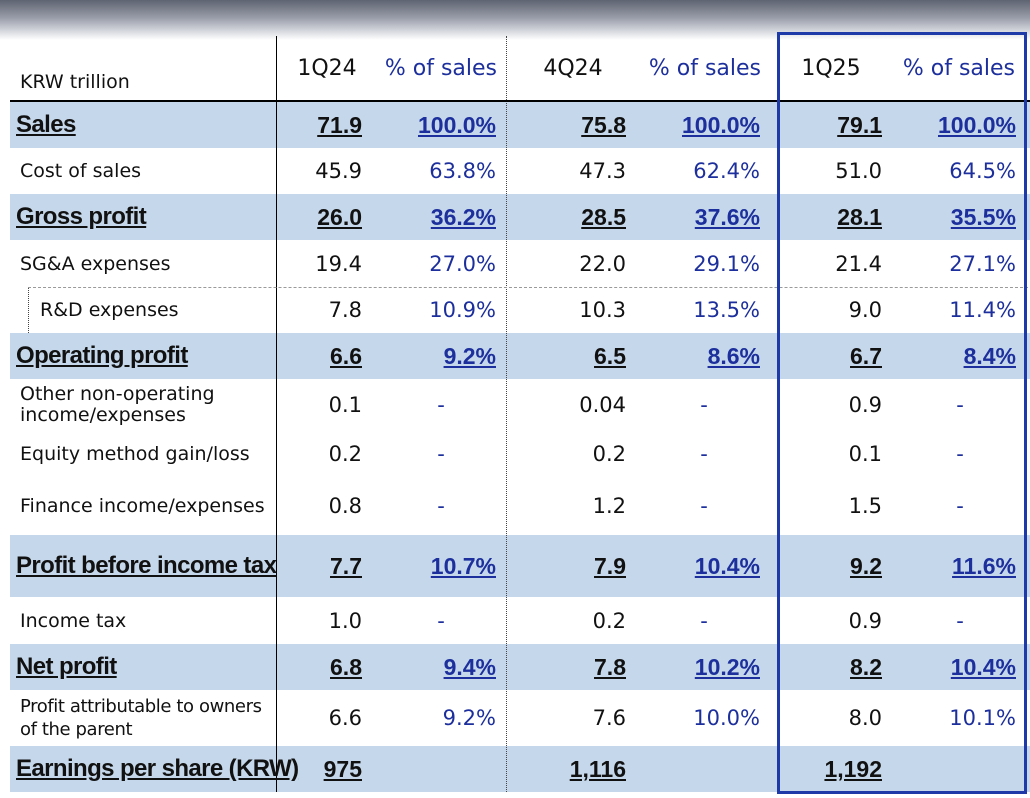 Image resolution: width=1030 pixels, height=798 pixels. Describe the element at coordinates (960, 620) in the screenshot. I see `cell-income-tax-of-sales-5: -` at that location.